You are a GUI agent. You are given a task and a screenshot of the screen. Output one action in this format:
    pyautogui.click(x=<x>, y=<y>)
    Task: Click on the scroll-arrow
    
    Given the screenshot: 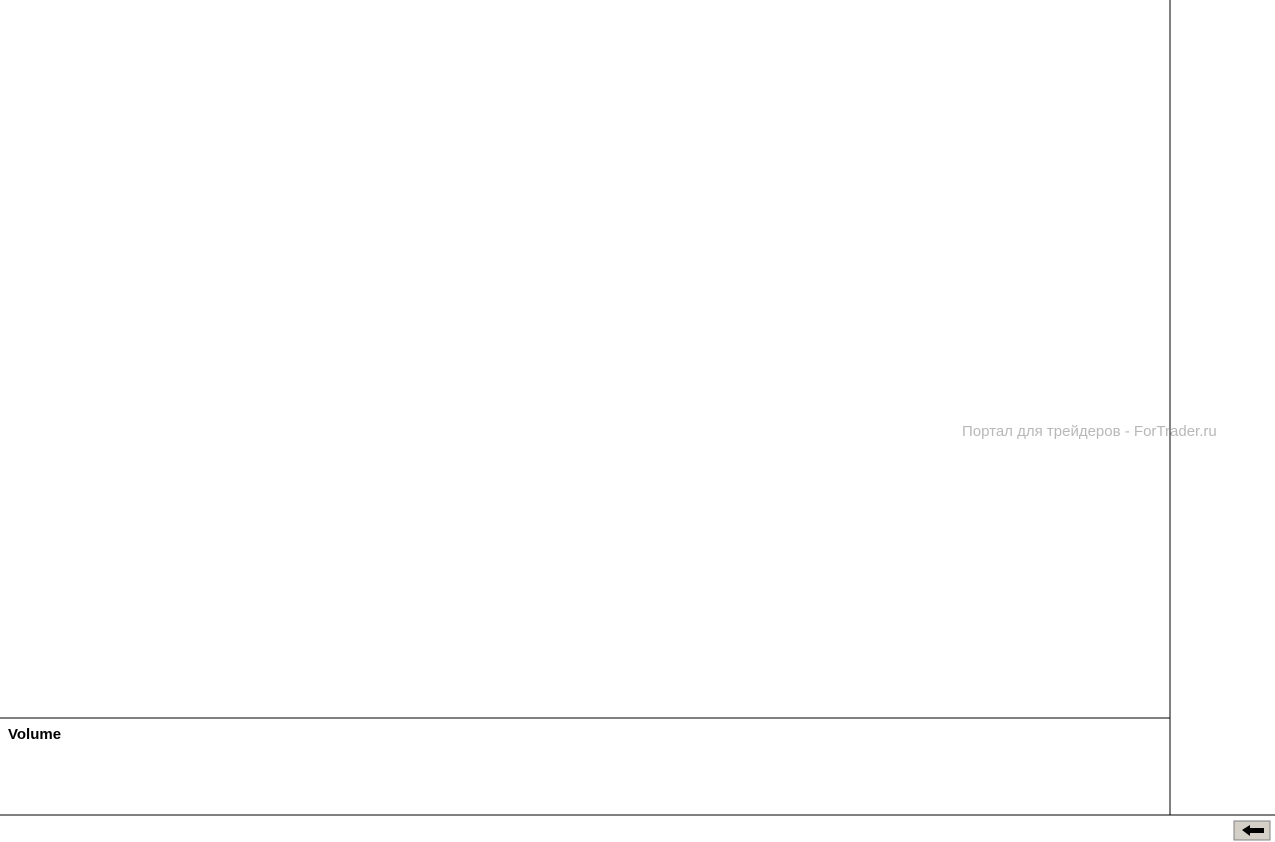 What is the action you would take?
    pyautogui.click(x=1253, y=830)
    